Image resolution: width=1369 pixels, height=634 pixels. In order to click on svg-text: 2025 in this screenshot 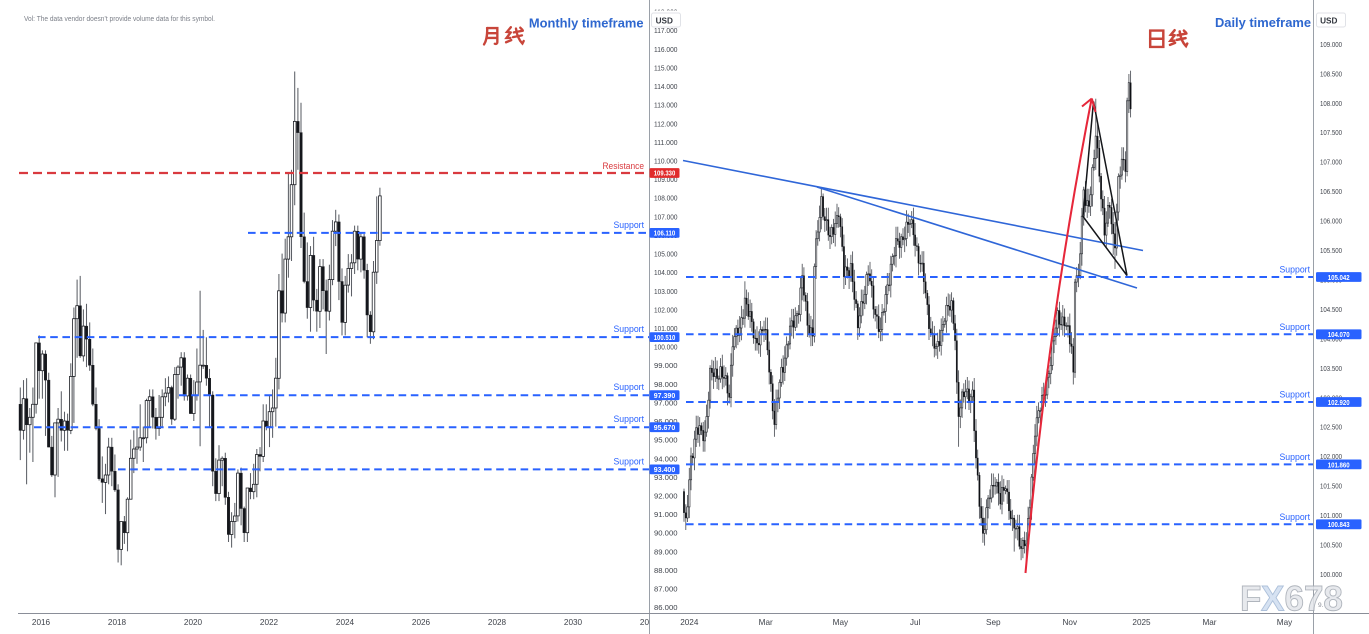, I will do `click(1141, 622)`.